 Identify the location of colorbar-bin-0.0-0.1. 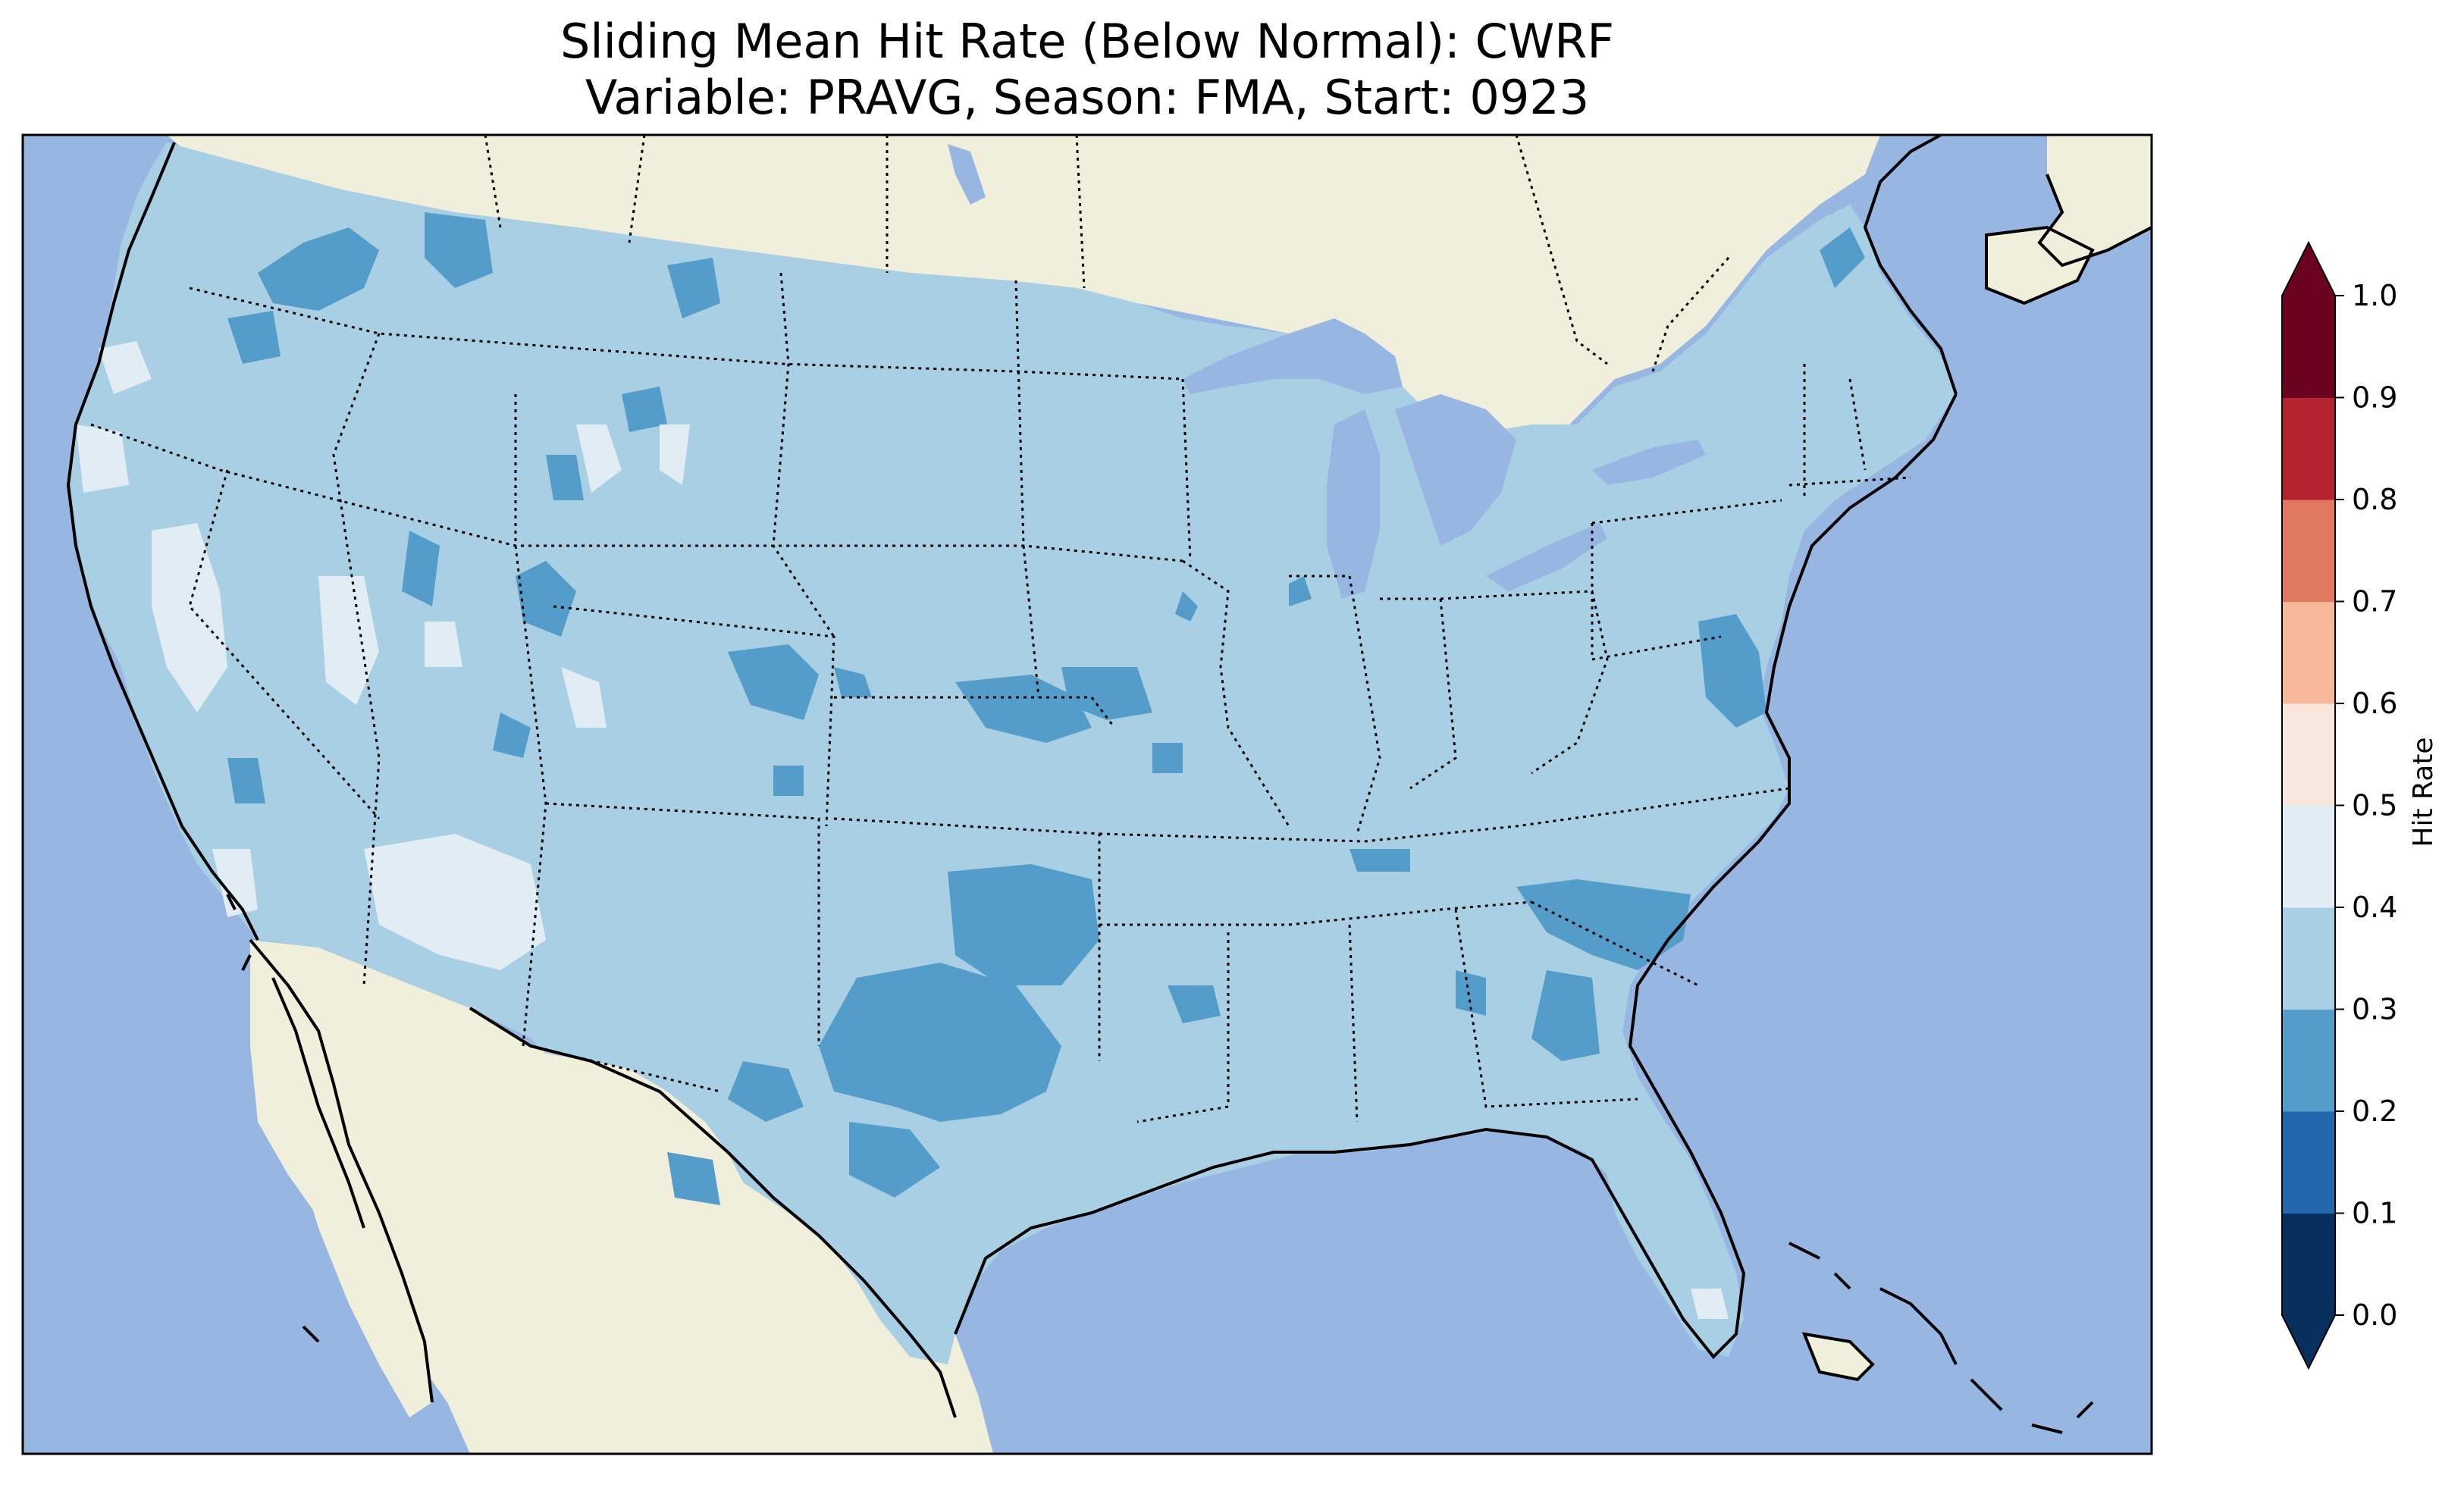
(2308, 1264).